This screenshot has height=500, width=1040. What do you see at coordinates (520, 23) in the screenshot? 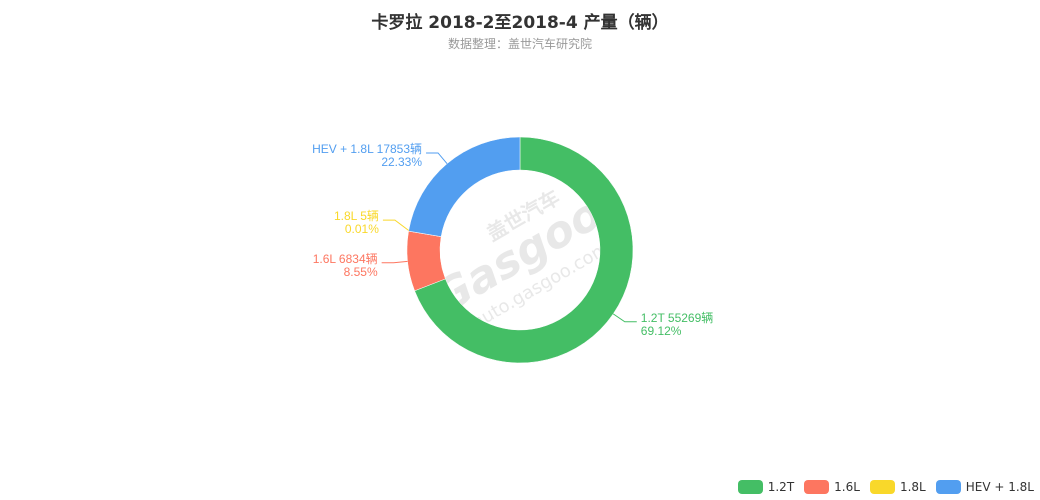
I see `chart-title: 卡罗拉 2018-2至2018-4 产量（辆）` at bounding box center [520, 23].